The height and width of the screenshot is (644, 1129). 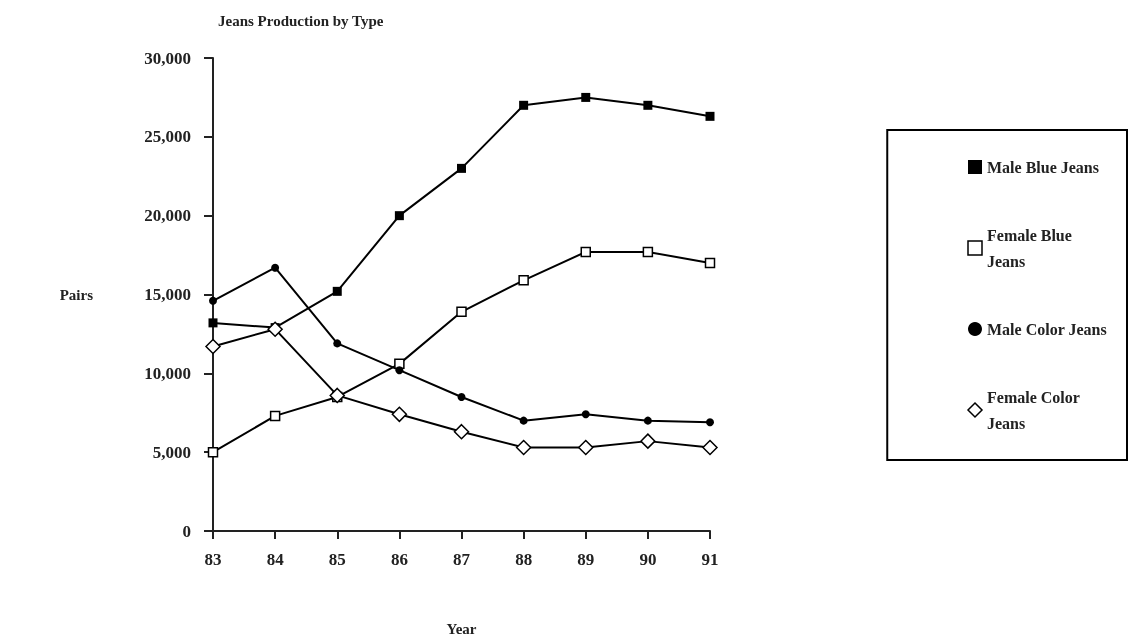 What do you see at coordinates (399, 559) in the screenshot?
I see `x-tick-label: 86` at bounding box center [399, 559].